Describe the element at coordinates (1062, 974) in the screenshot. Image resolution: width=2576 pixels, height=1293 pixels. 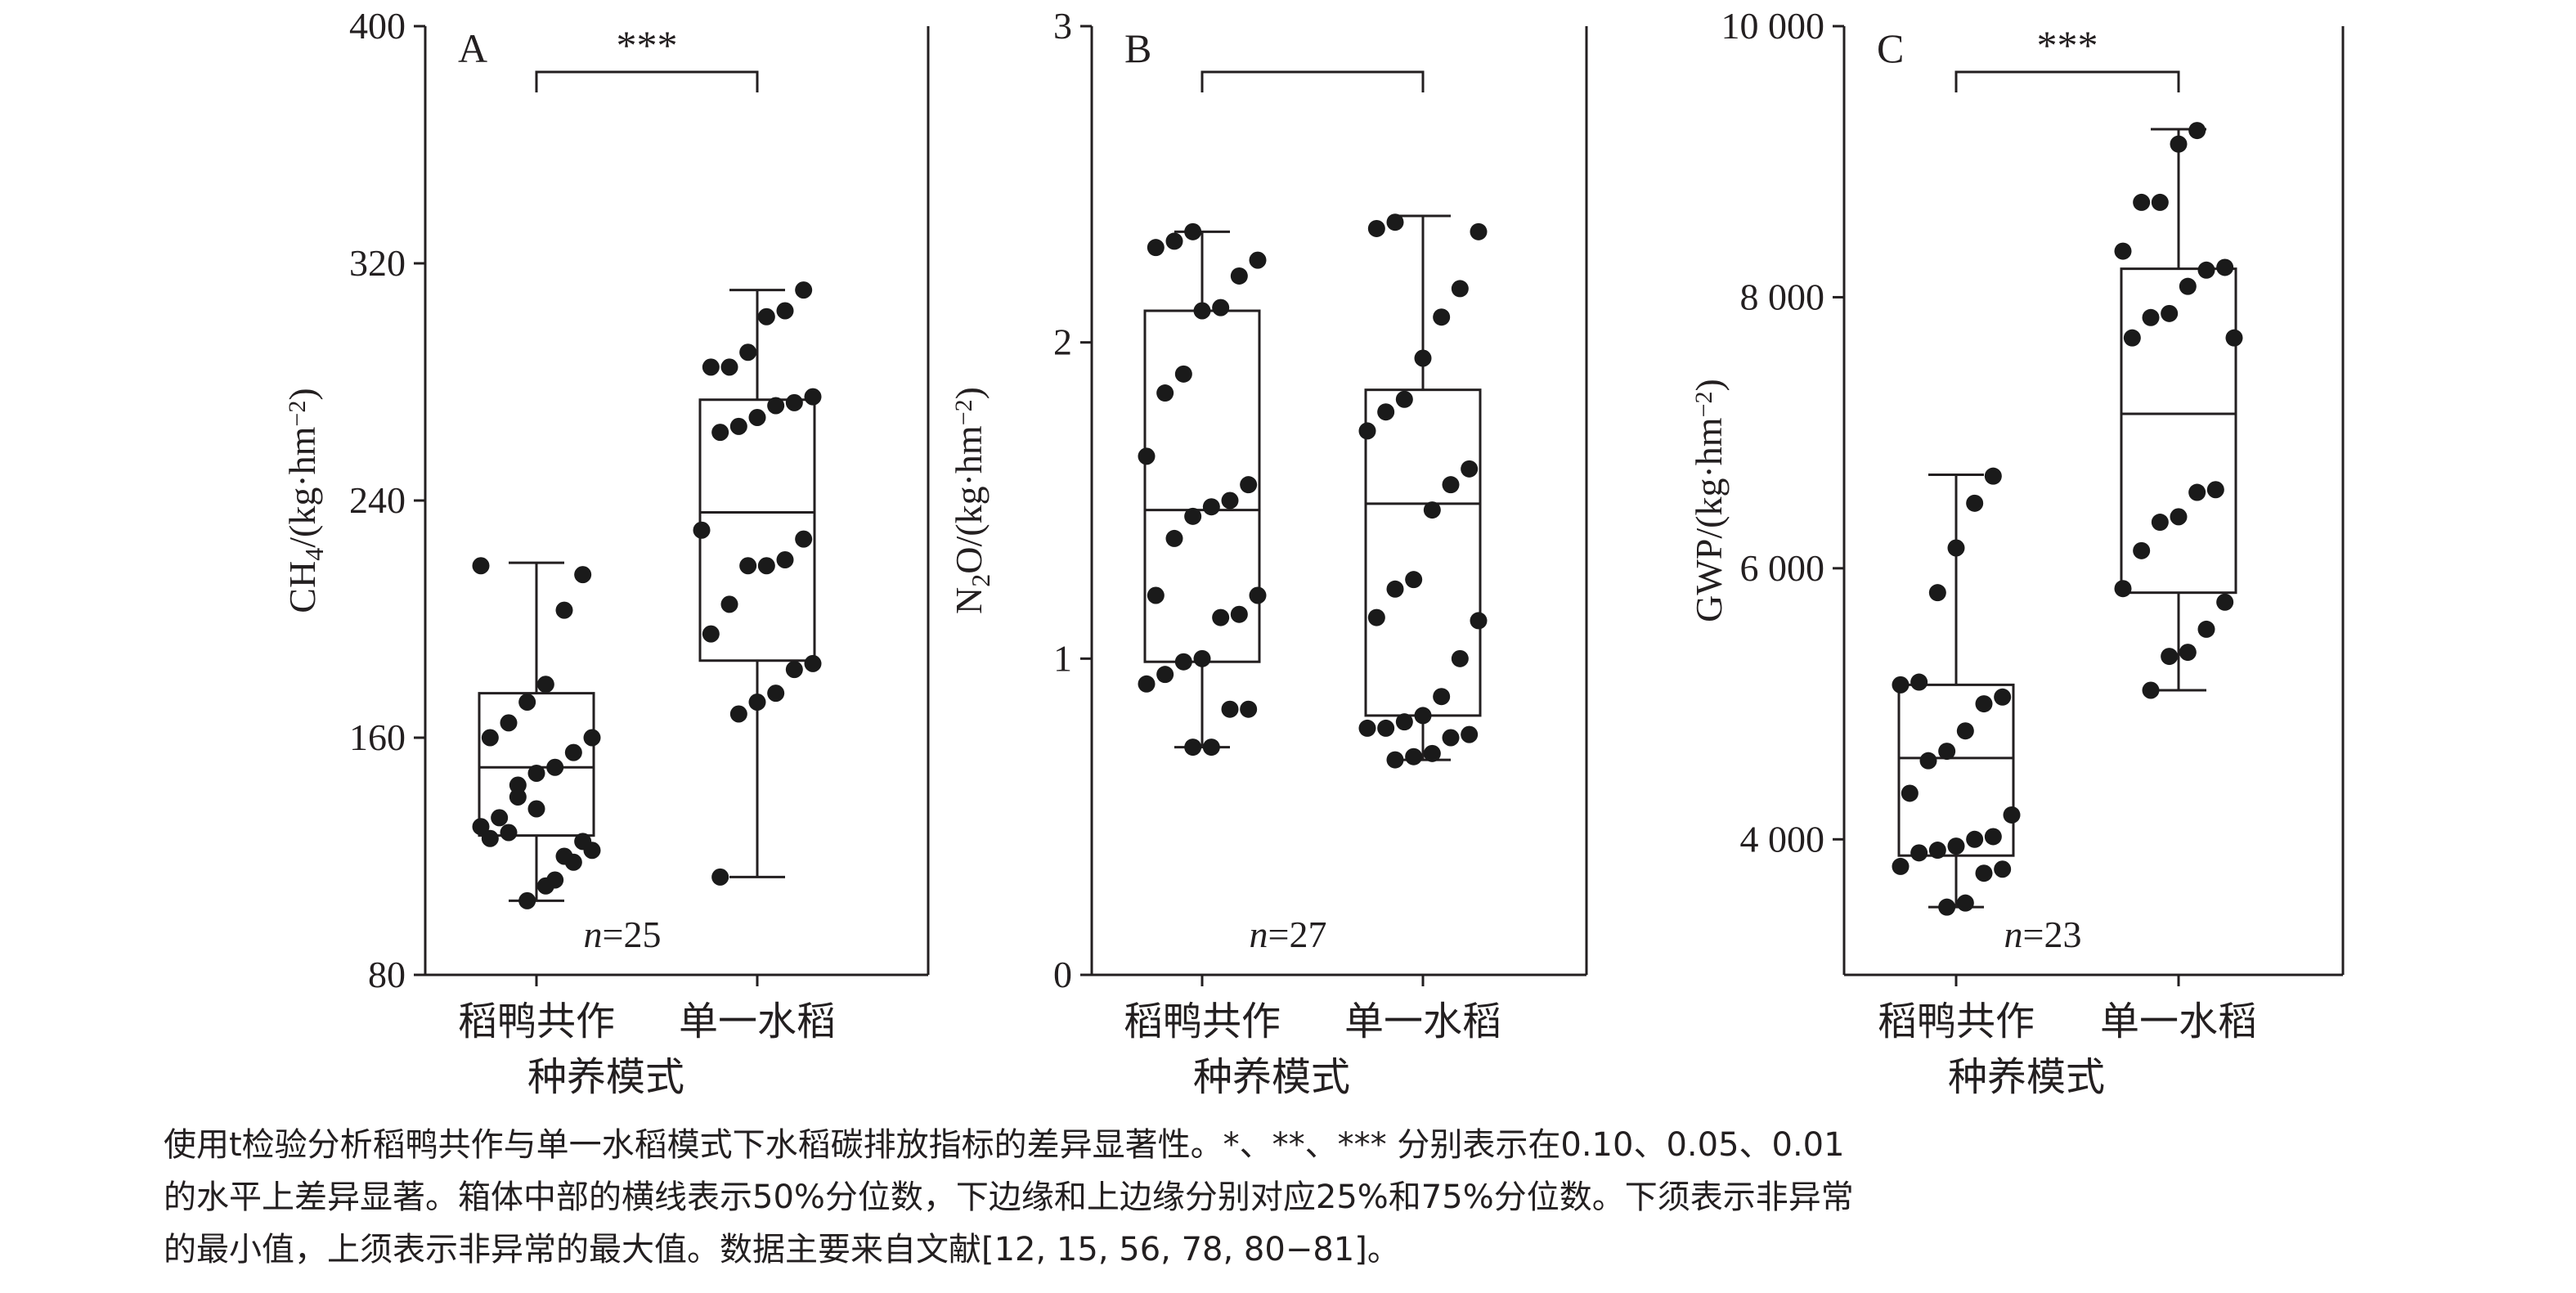
I see `y-tick-label: 0` at that location.